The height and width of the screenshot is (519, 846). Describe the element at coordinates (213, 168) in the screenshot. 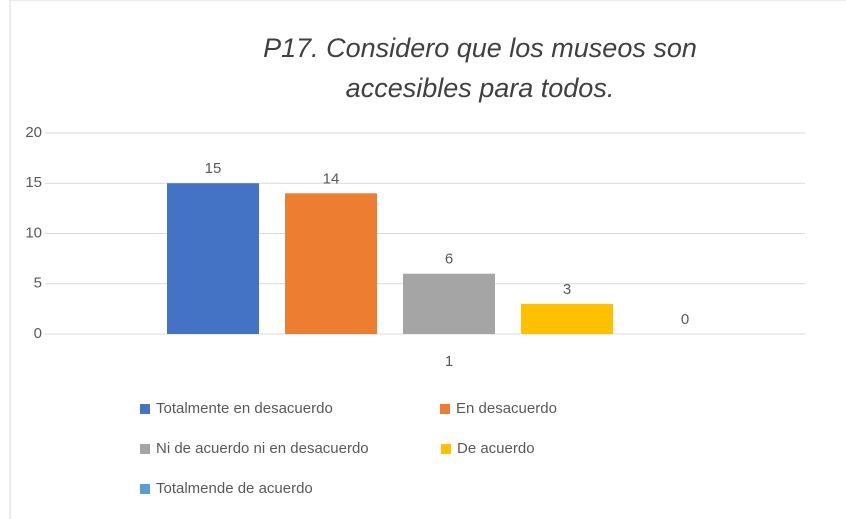

I see `data-label: 15` at that location.